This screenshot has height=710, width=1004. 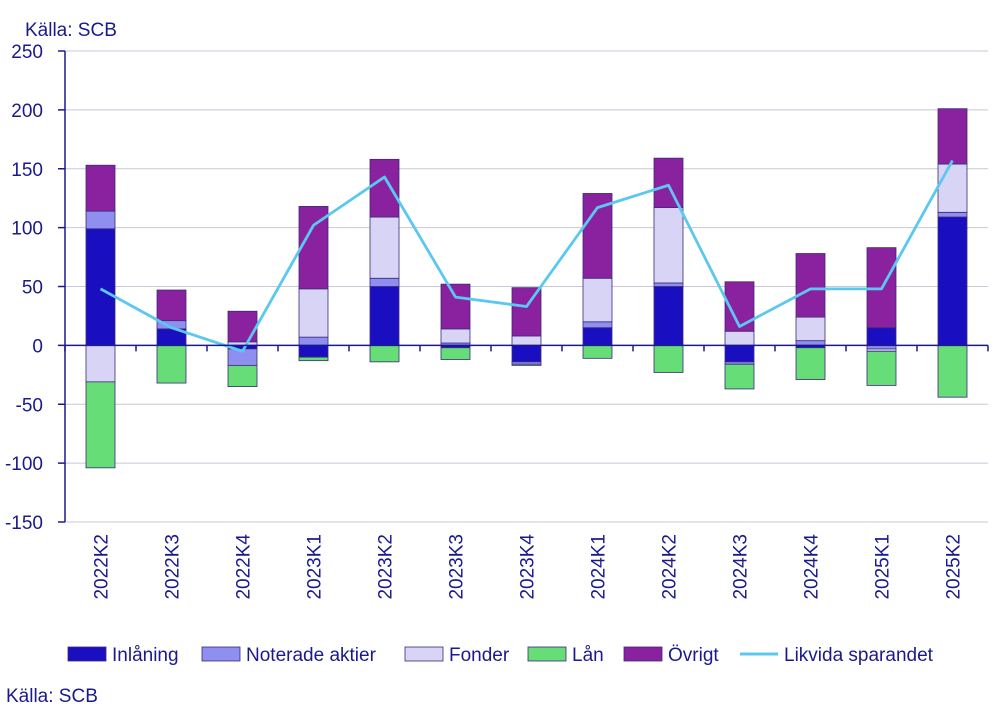 I want to click on y-tick-label: -100, so click(x=24, y=464).